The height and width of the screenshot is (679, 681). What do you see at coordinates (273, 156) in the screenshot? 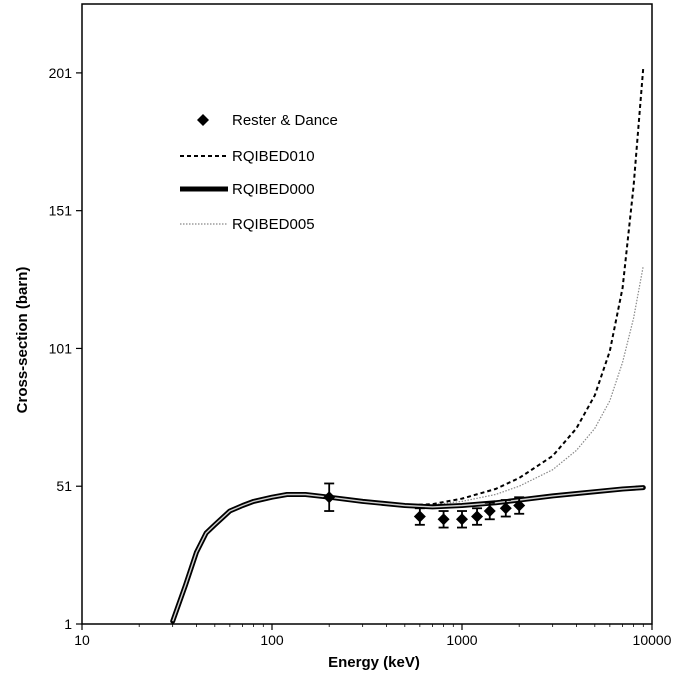
I see `legend-label-rqibed010: RQIBED010` at bounding box center [273, 156].